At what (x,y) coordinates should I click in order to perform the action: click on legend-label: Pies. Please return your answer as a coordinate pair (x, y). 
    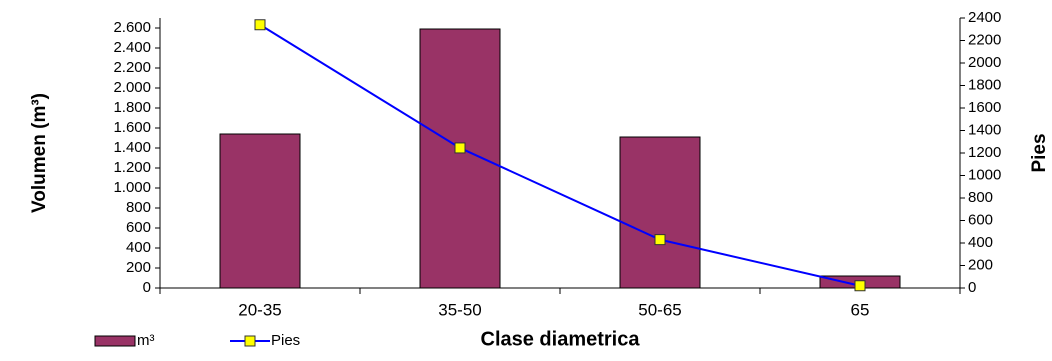
    Looking at the image, I should click on (285, 340).